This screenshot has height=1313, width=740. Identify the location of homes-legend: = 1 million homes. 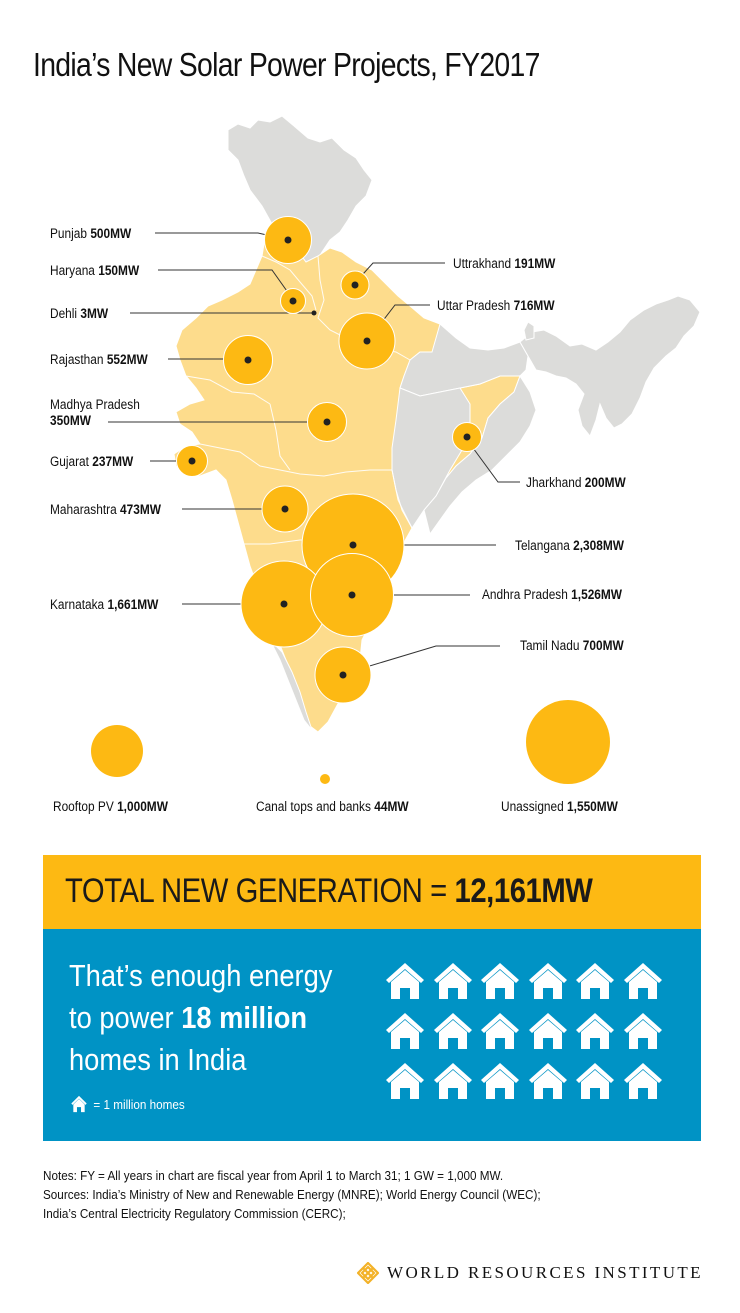
(127, 1104).